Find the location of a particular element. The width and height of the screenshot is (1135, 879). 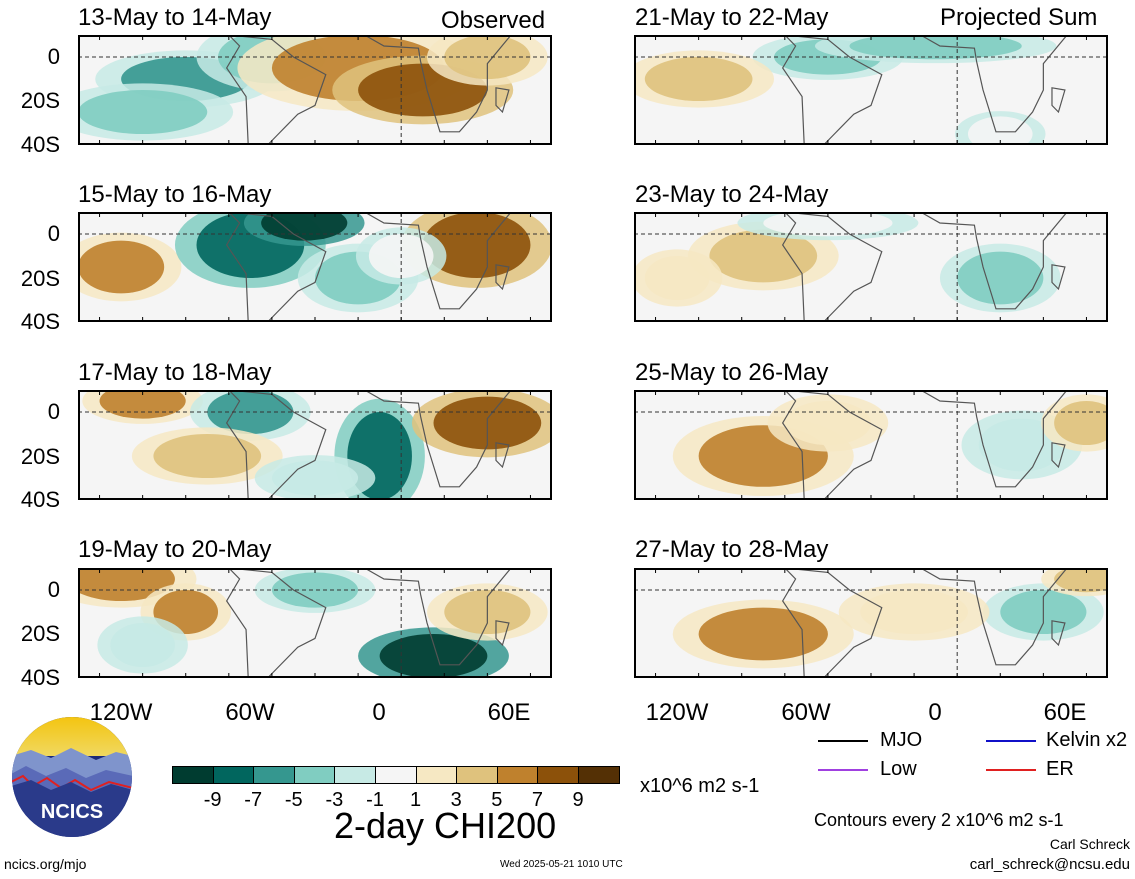

panel-title-8: 27-May to 28-May is located at coordinates (732, 549).